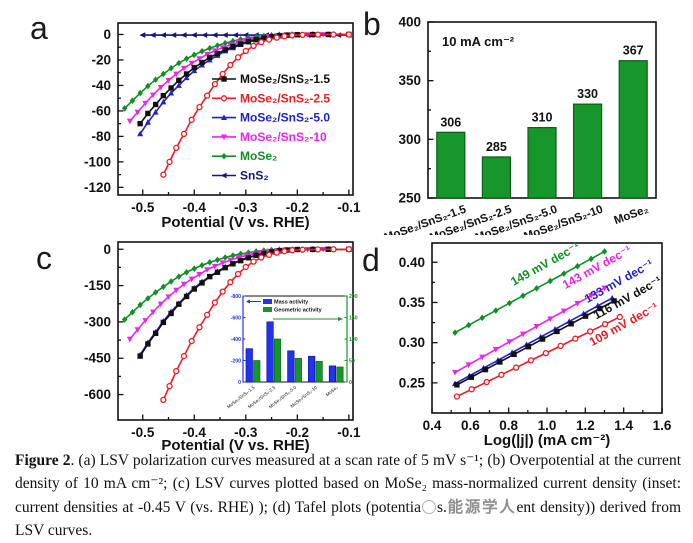 The width and height of the screenshot is (693, 543). I want to click on inset-left-tick-label: -200, so click(236, 362).